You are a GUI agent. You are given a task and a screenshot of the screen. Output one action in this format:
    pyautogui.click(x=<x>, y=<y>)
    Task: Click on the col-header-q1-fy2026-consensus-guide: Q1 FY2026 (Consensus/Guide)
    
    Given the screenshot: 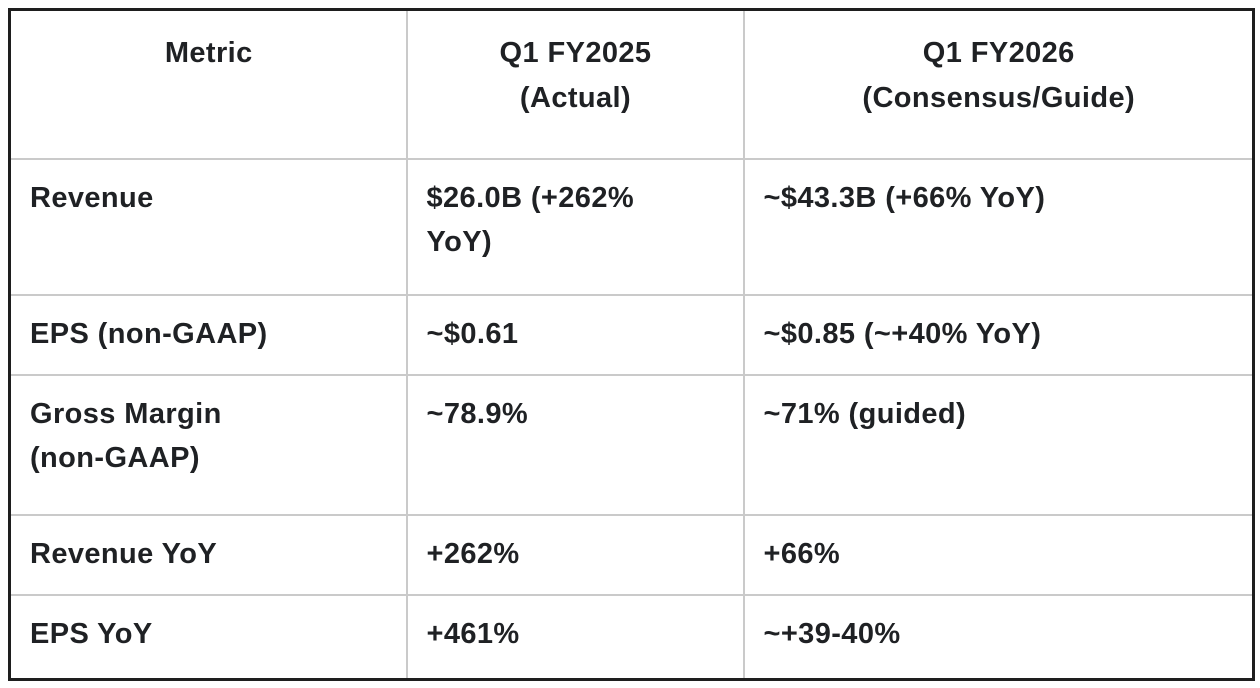 What is the action you would take?
    pyautogui.click(x=998, y=84)
    